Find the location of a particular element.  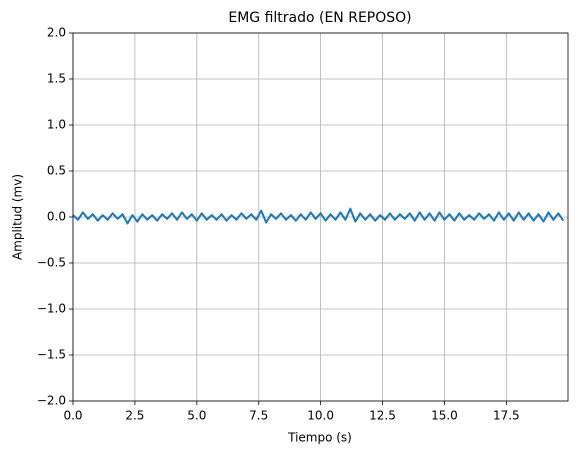

y-tick-label: −1.5 is located at coordinates (51, 355).